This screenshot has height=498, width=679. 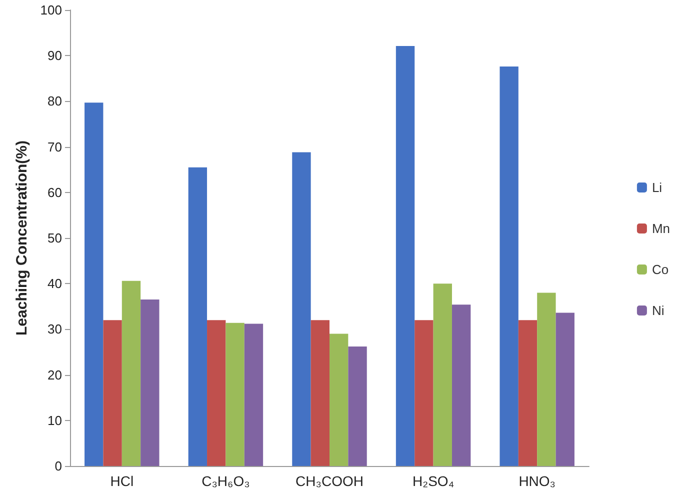 What do you see at coordinates (330, 481) in the screenshot?
I see `x-tick-label: CH₃COOH` at bounding box center [330, 481].